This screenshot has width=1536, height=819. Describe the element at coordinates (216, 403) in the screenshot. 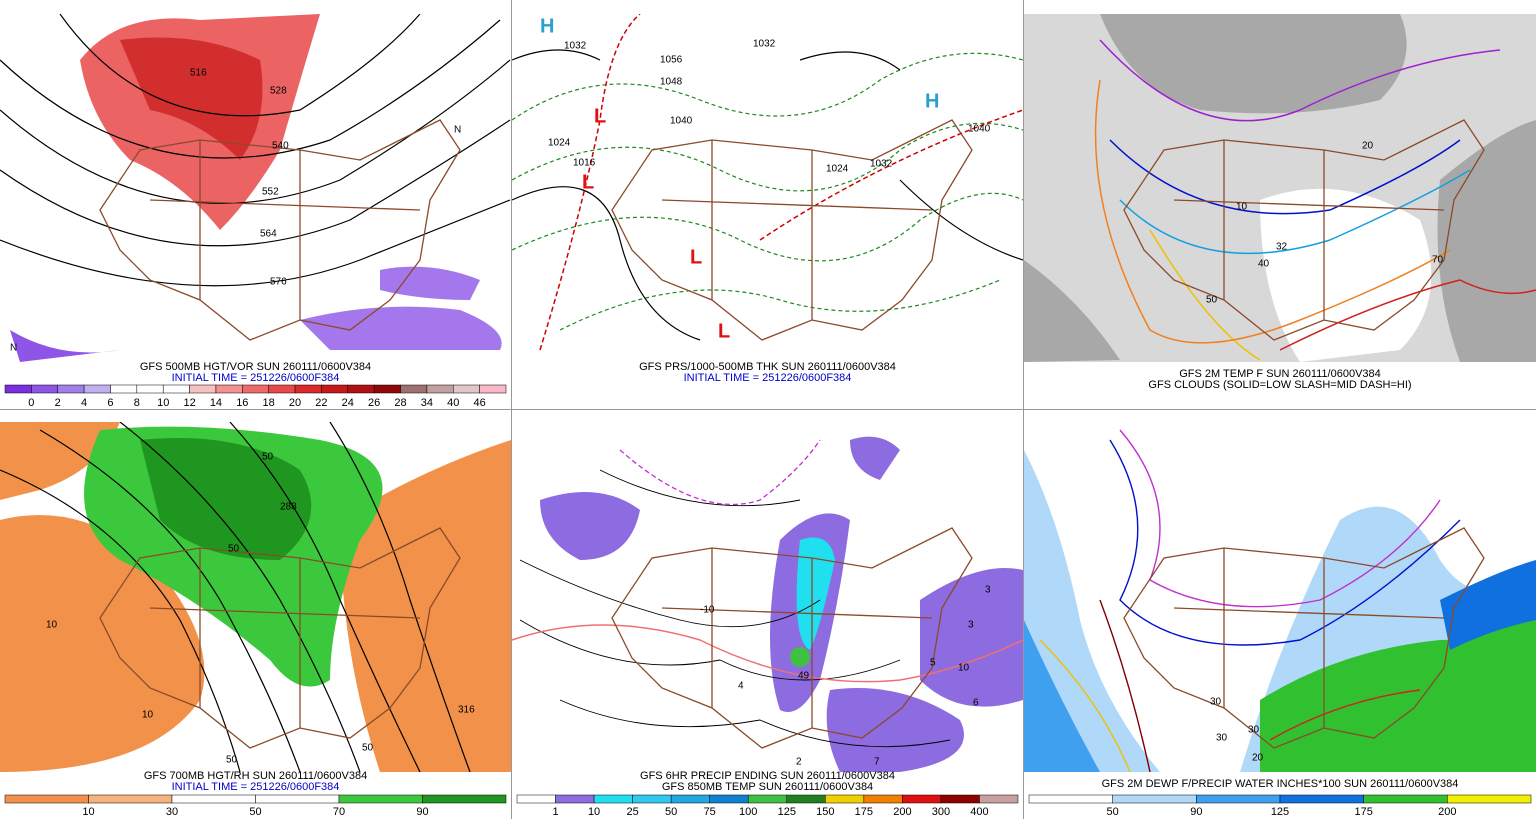

I see `colorbar-label: 14` at that location.